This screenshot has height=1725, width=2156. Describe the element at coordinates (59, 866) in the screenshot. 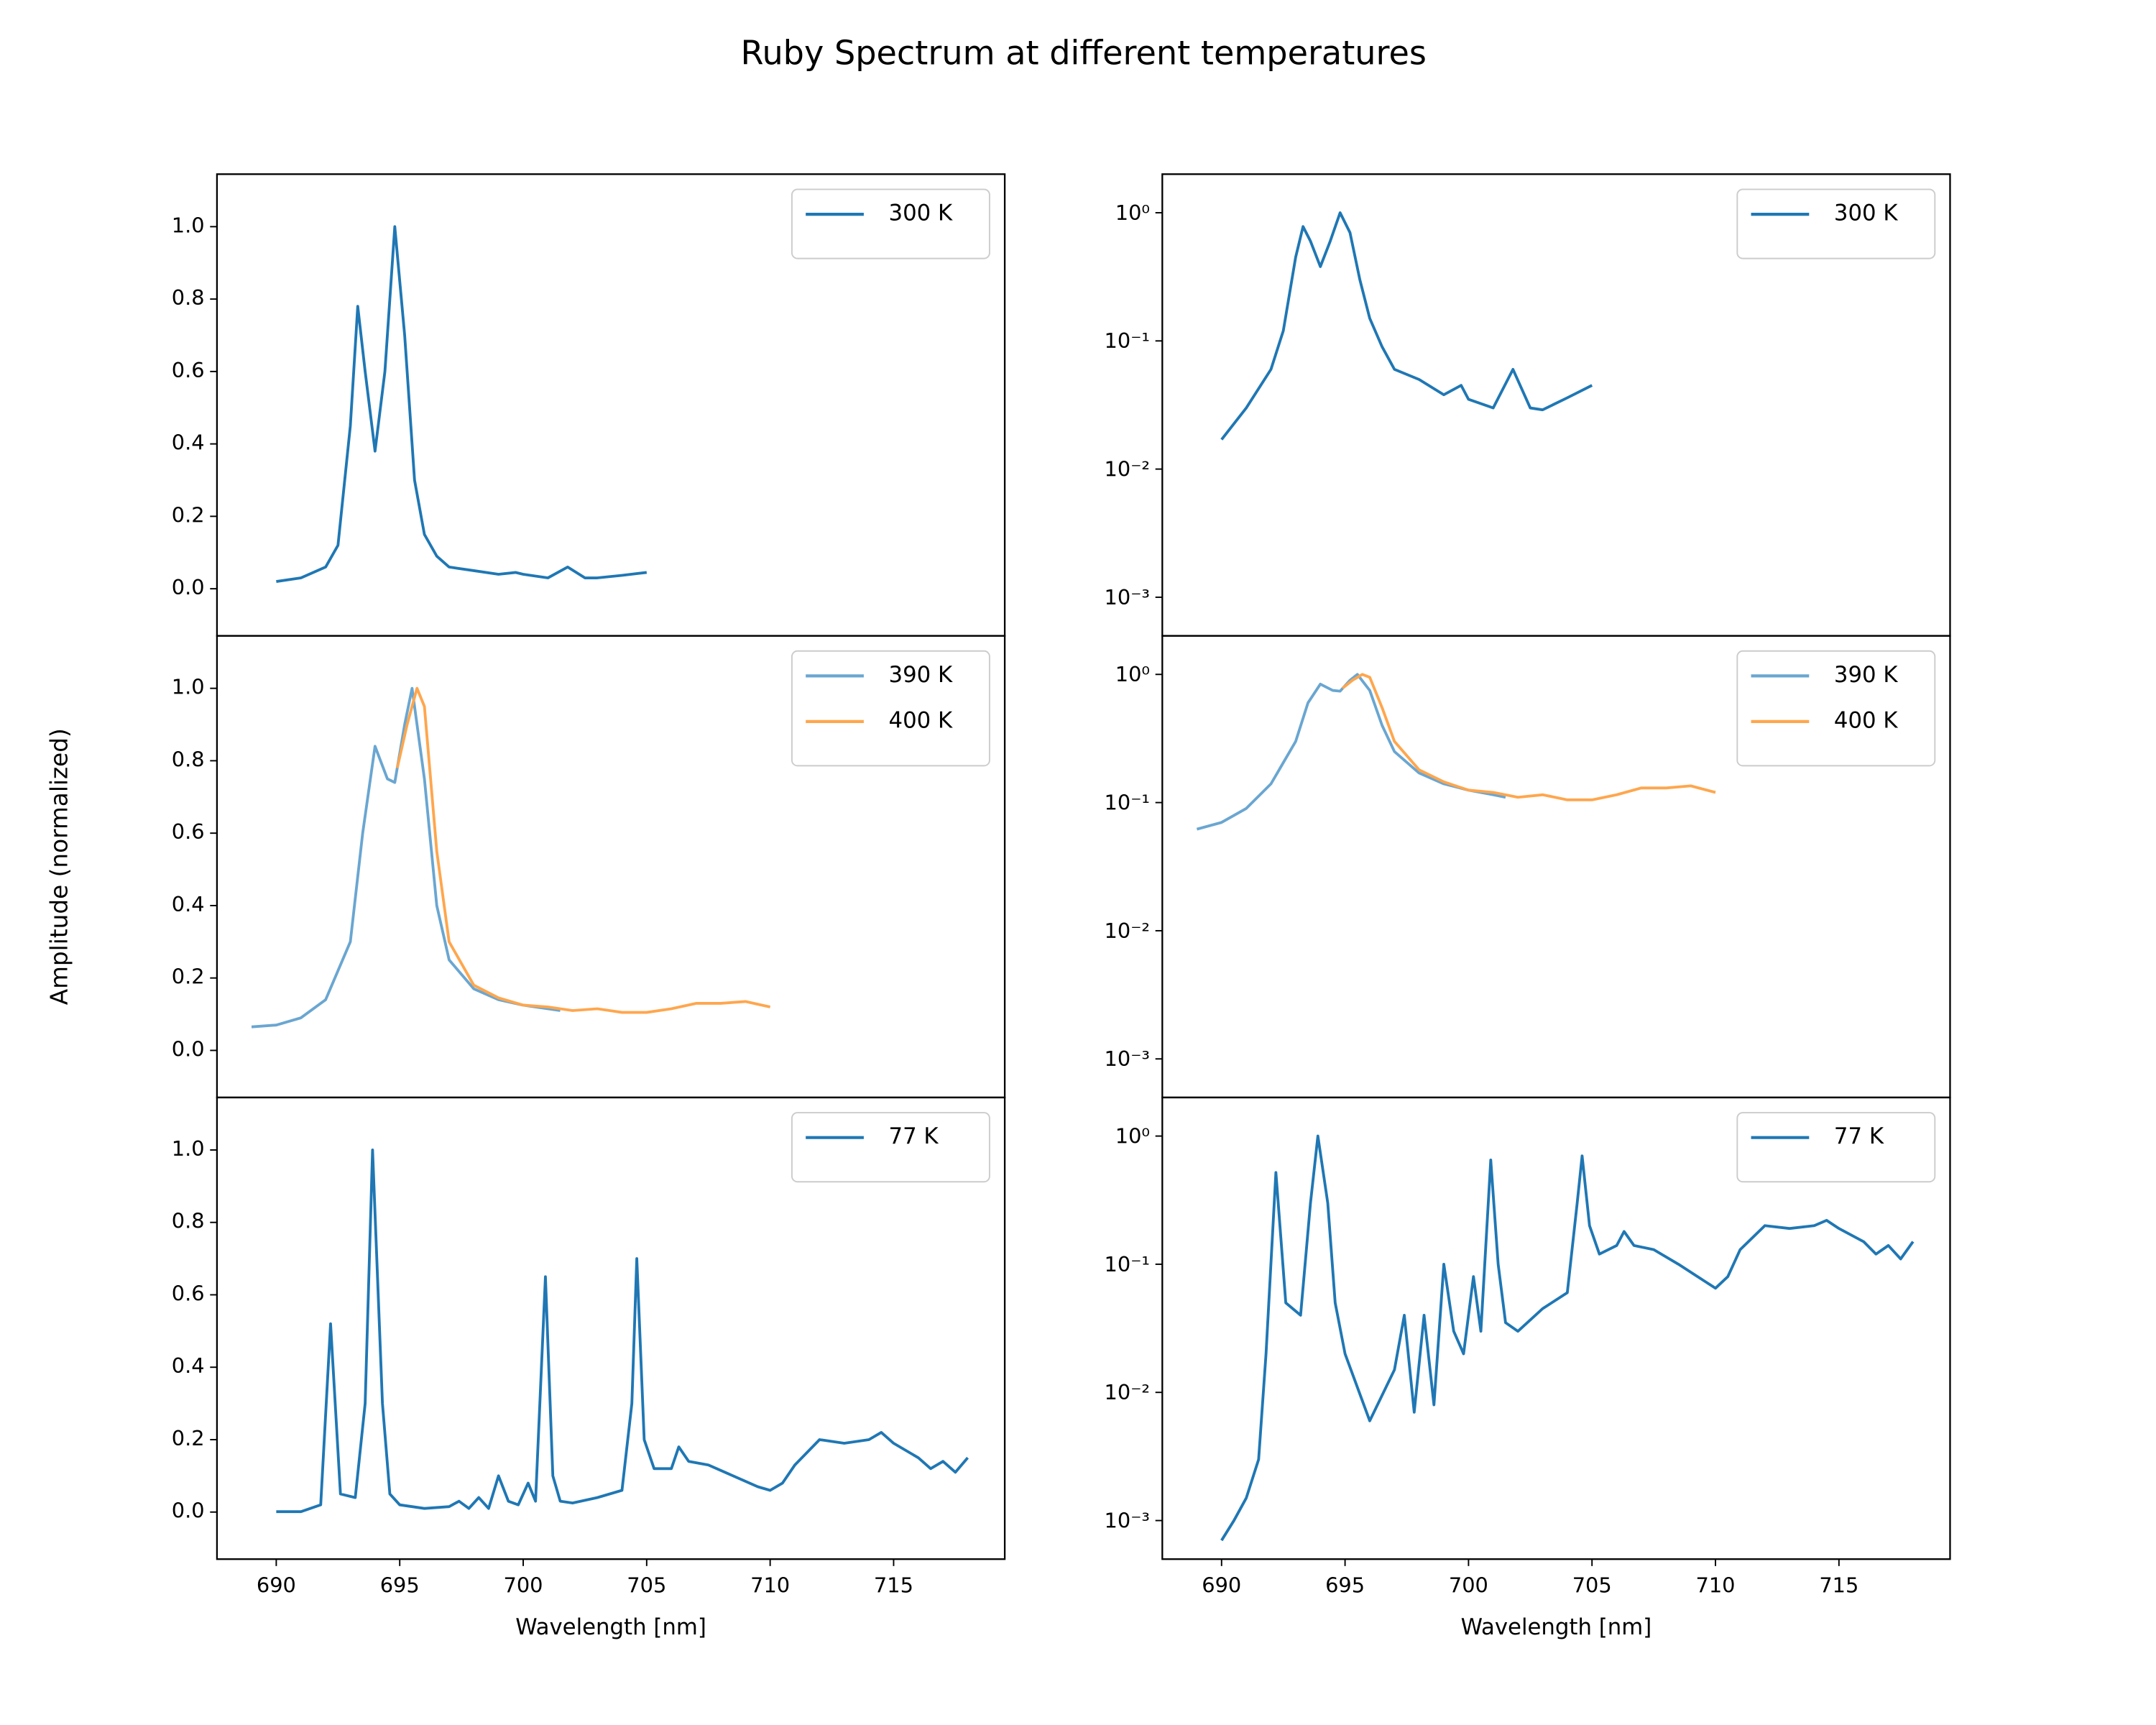

I see `y-axis-label: Amplitude (normalized)` at that location.